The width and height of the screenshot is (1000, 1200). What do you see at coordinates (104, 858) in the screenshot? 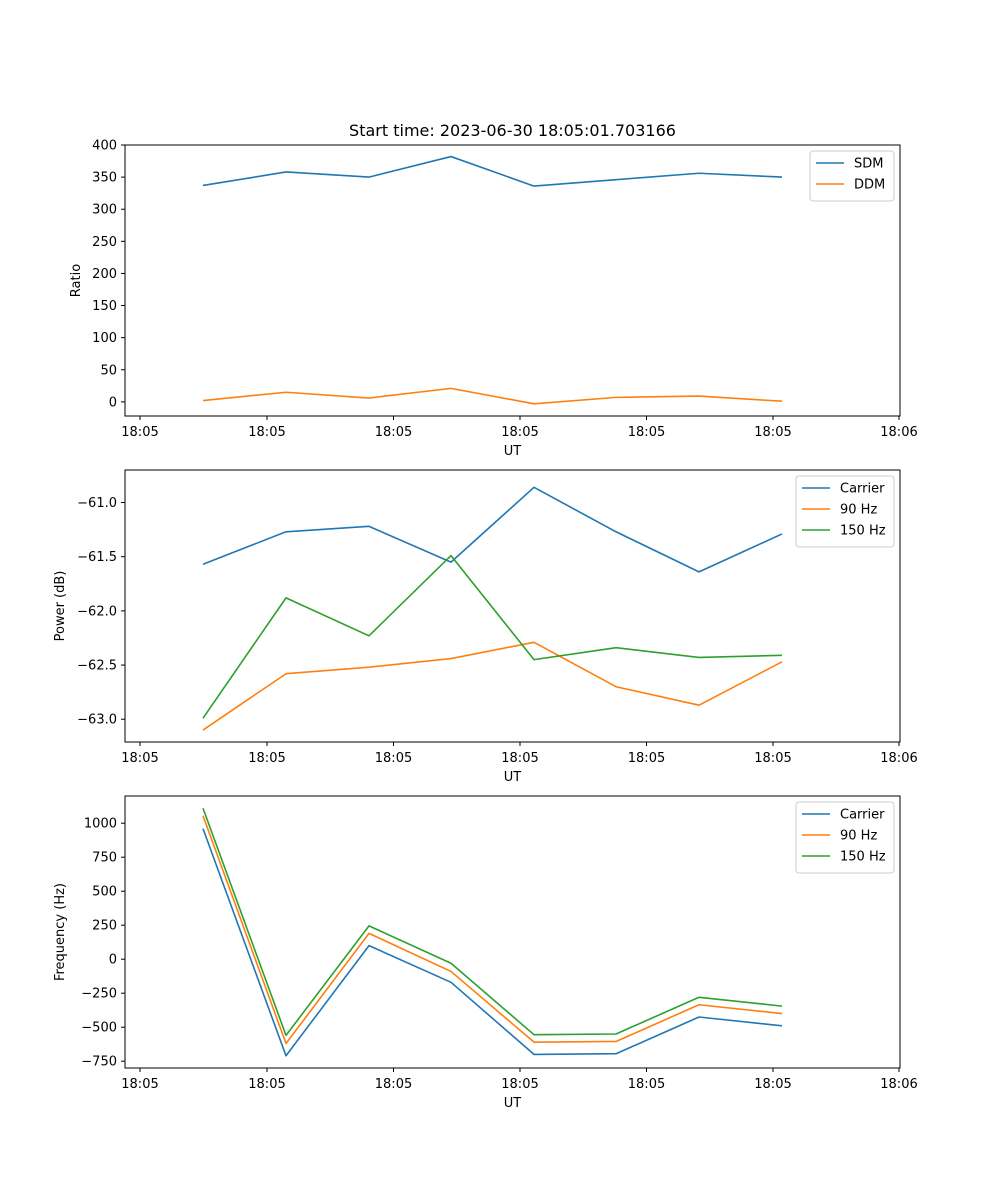
I see `y-tick-label: 750` at bounding box center [104, 858].